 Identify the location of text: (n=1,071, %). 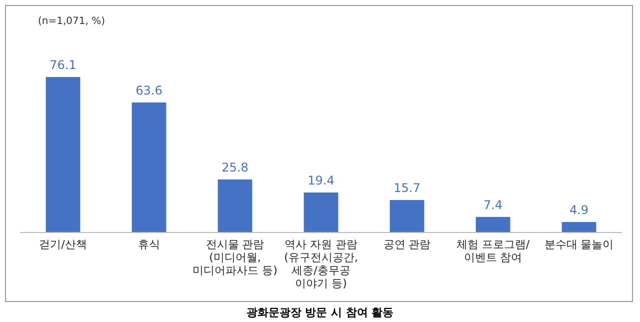
(72, 21).